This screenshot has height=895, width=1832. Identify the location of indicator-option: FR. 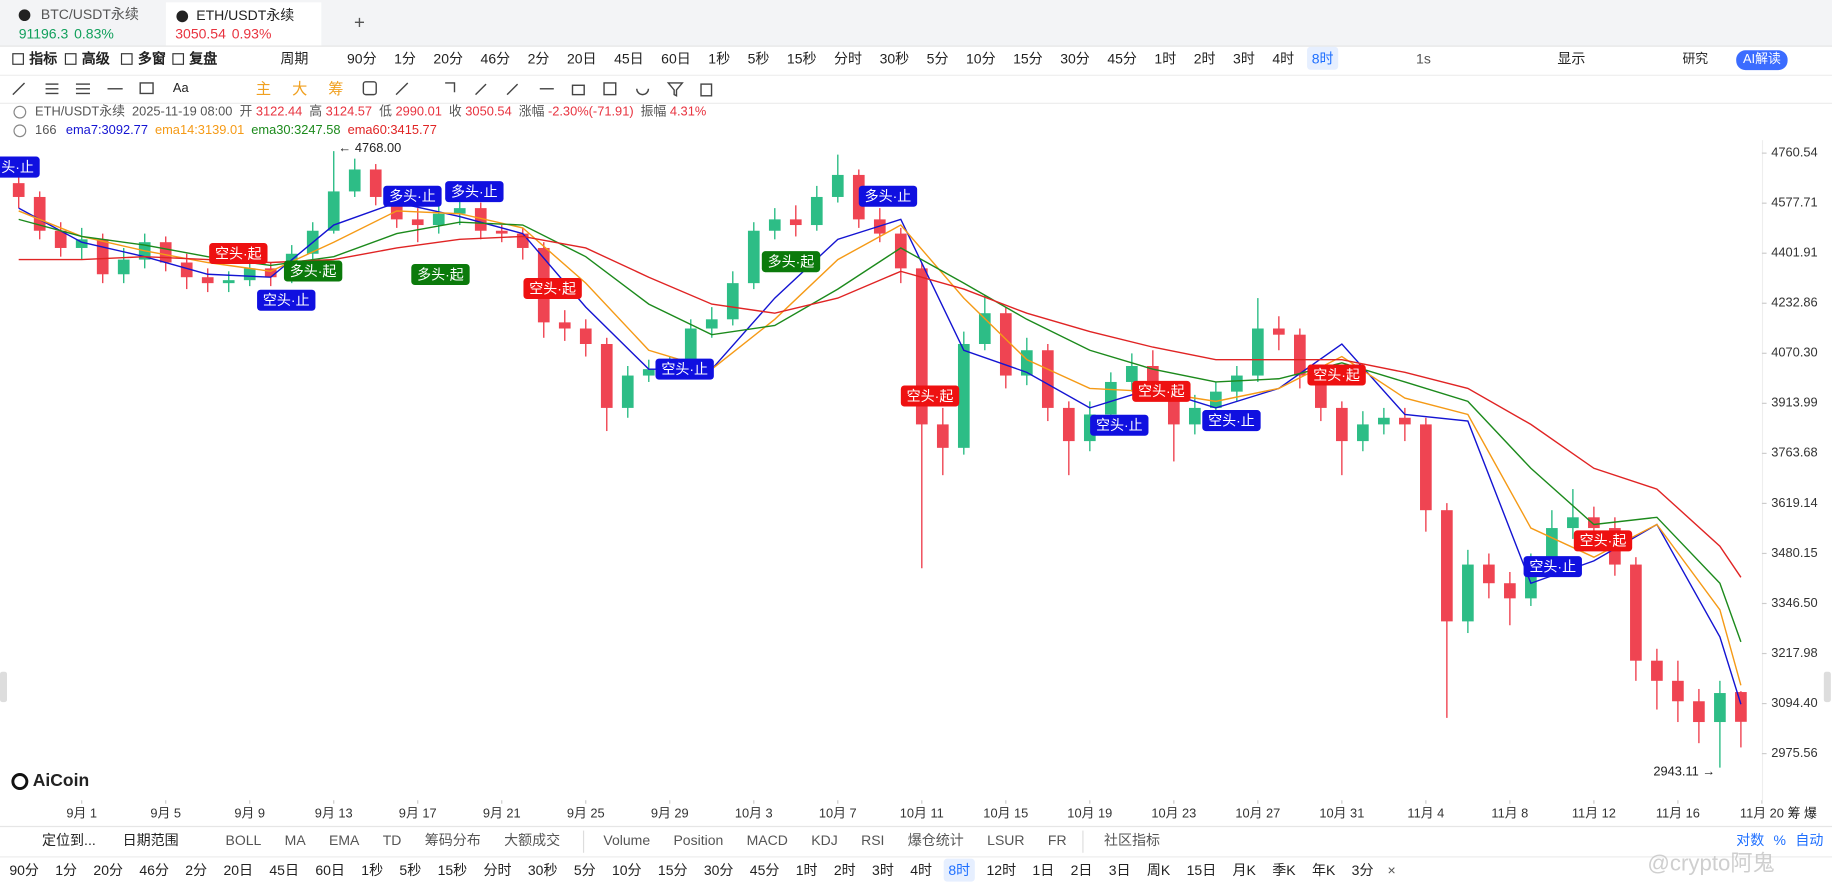
(1057, 840).